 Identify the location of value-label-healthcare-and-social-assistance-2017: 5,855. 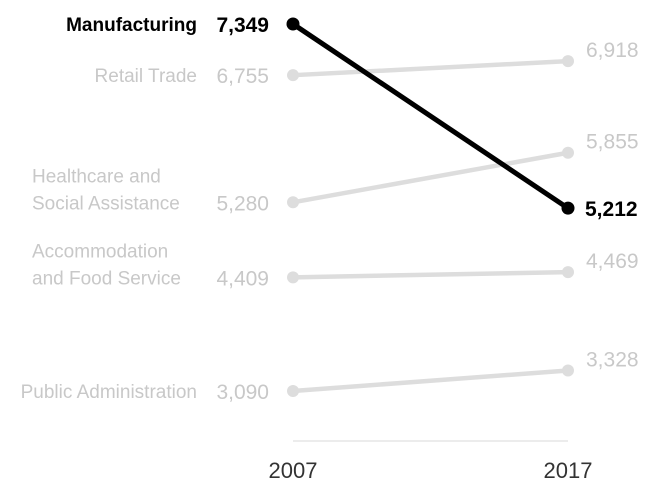
(612, 142).